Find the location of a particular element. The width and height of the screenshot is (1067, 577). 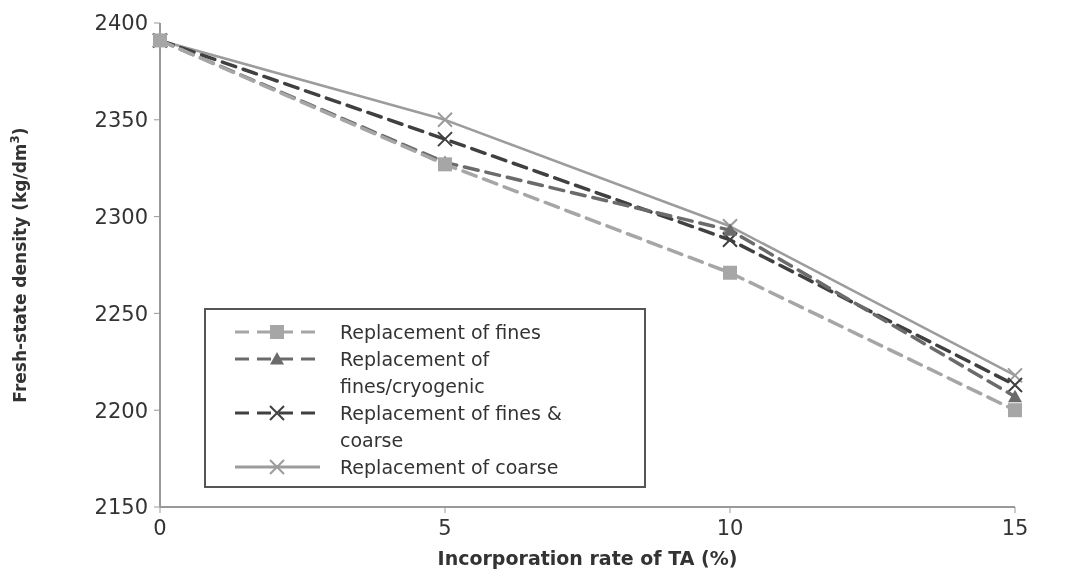

y-tick-label: 2400 is located at coordinates (121, 23).